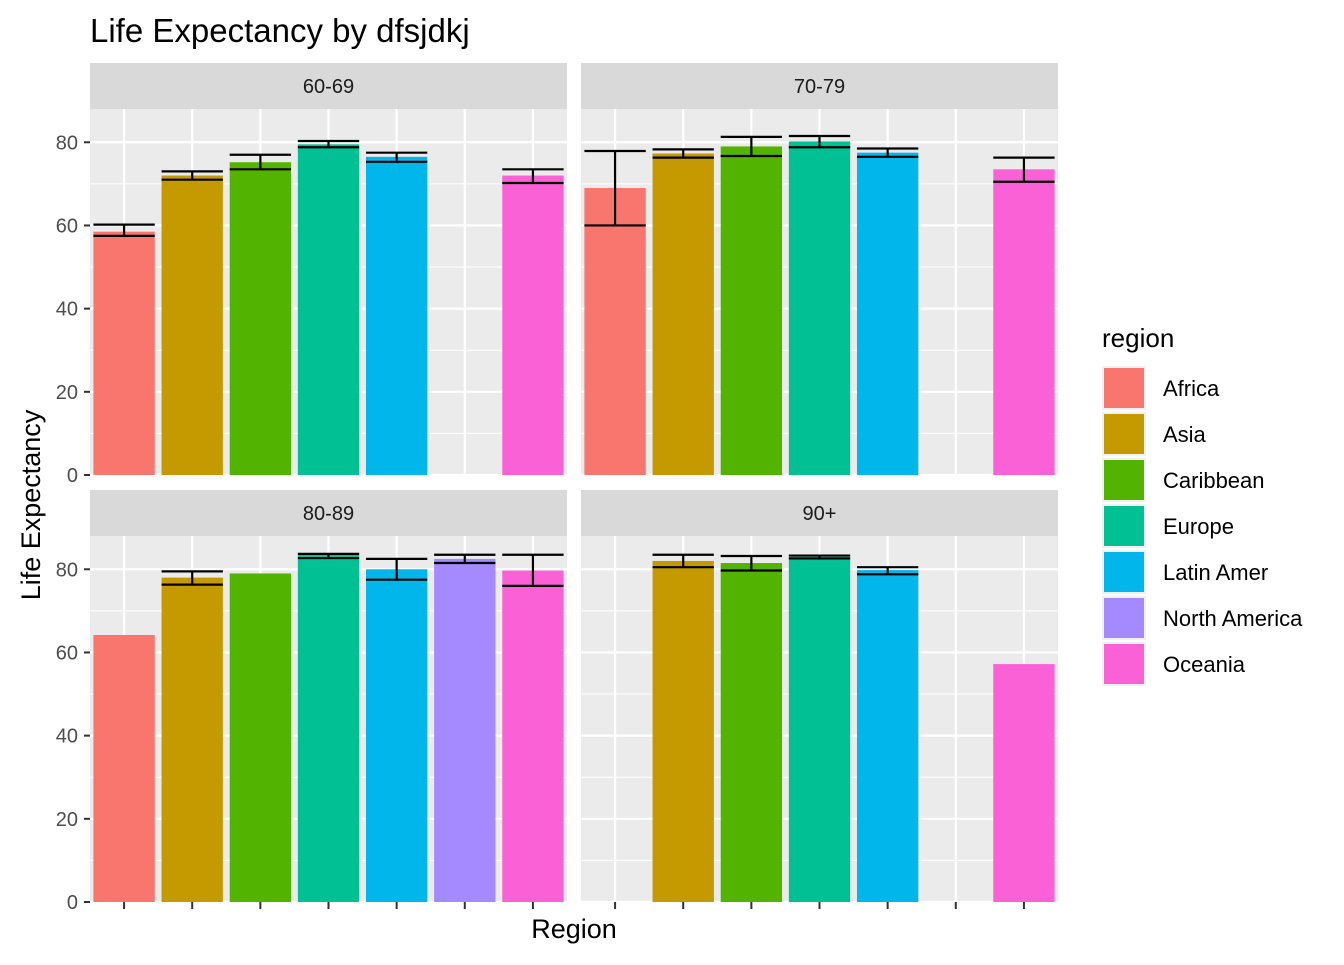  Describe the element at coordinates (1198, 526) in the screenshot. I see `legend-label: Europe` at that location.